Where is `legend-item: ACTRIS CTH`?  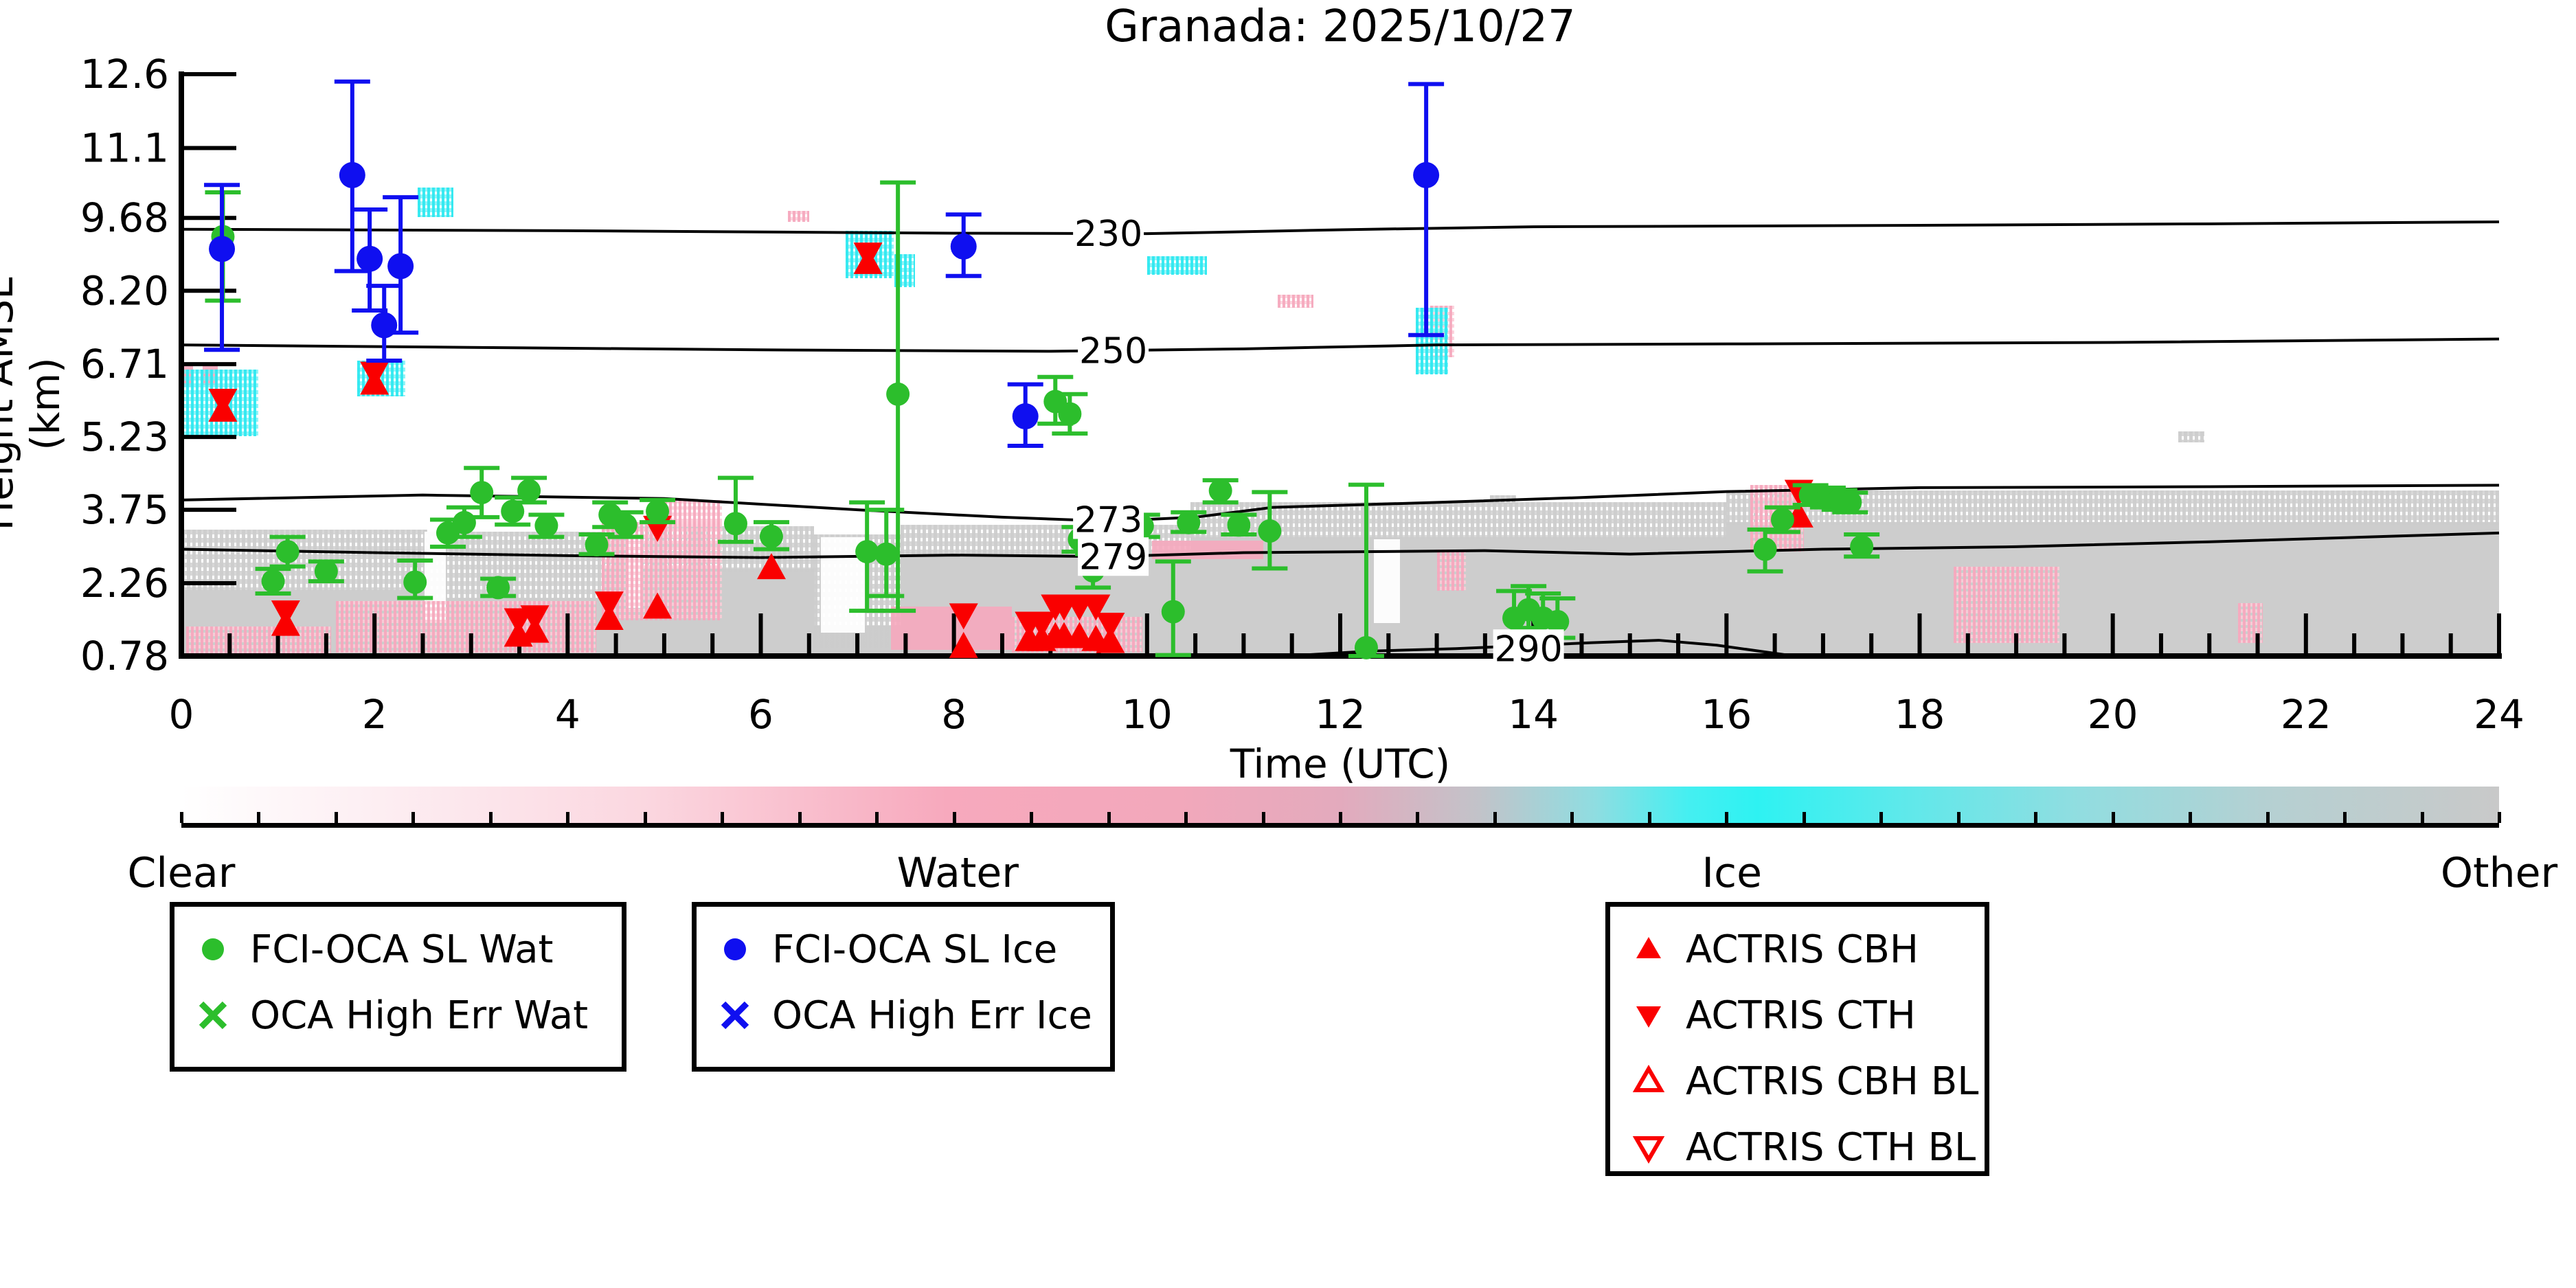
legend-item: ACTRIS CTH is located at coordinates (1771, 1015).